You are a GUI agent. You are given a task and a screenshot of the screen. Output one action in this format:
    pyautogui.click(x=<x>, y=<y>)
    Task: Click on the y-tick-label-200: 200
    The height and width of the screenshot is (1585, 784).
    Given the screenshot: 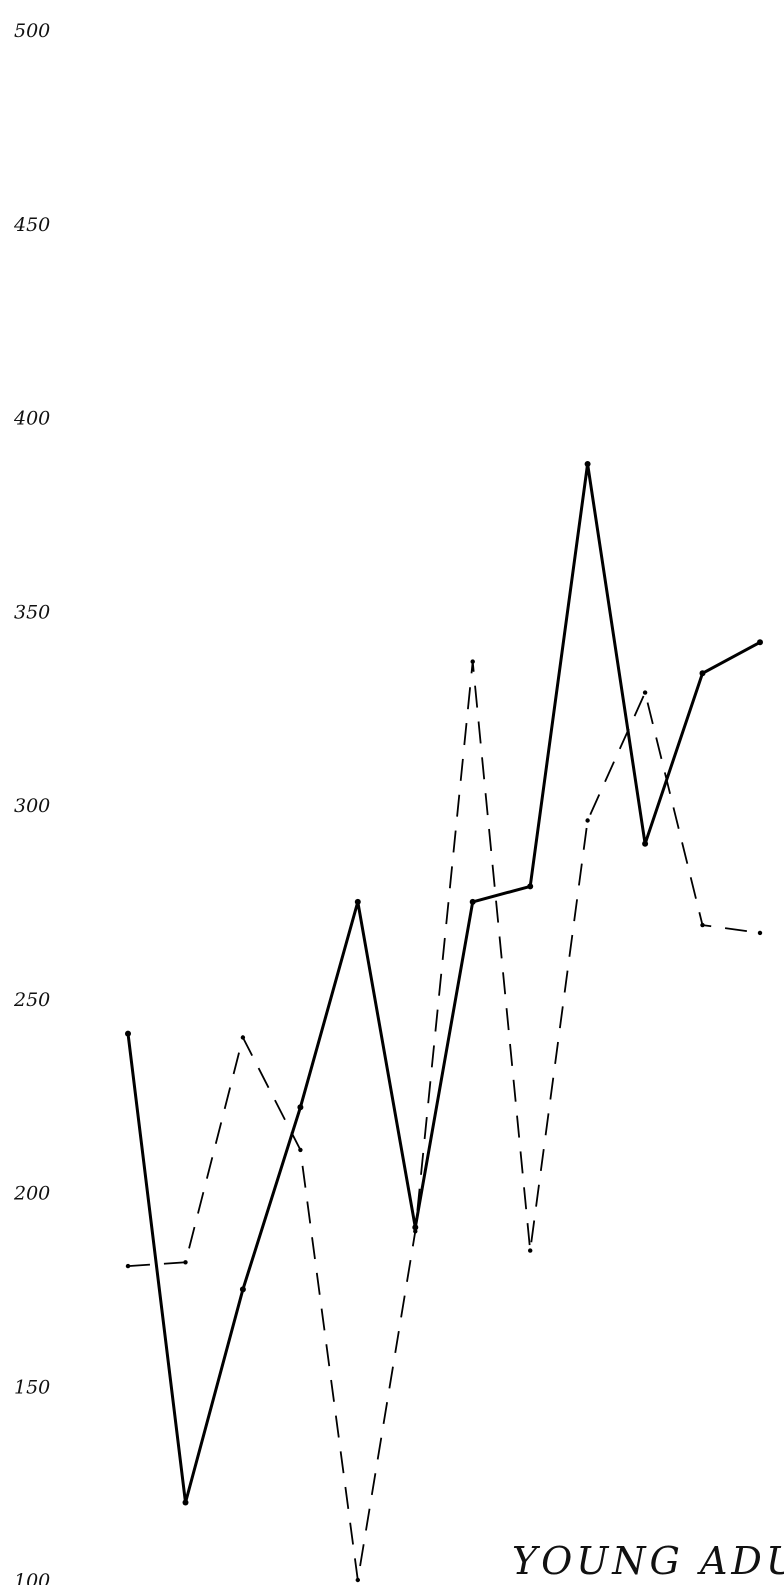 What is the action you would take?
    pyautogui.click(x=31, y=1194)
    